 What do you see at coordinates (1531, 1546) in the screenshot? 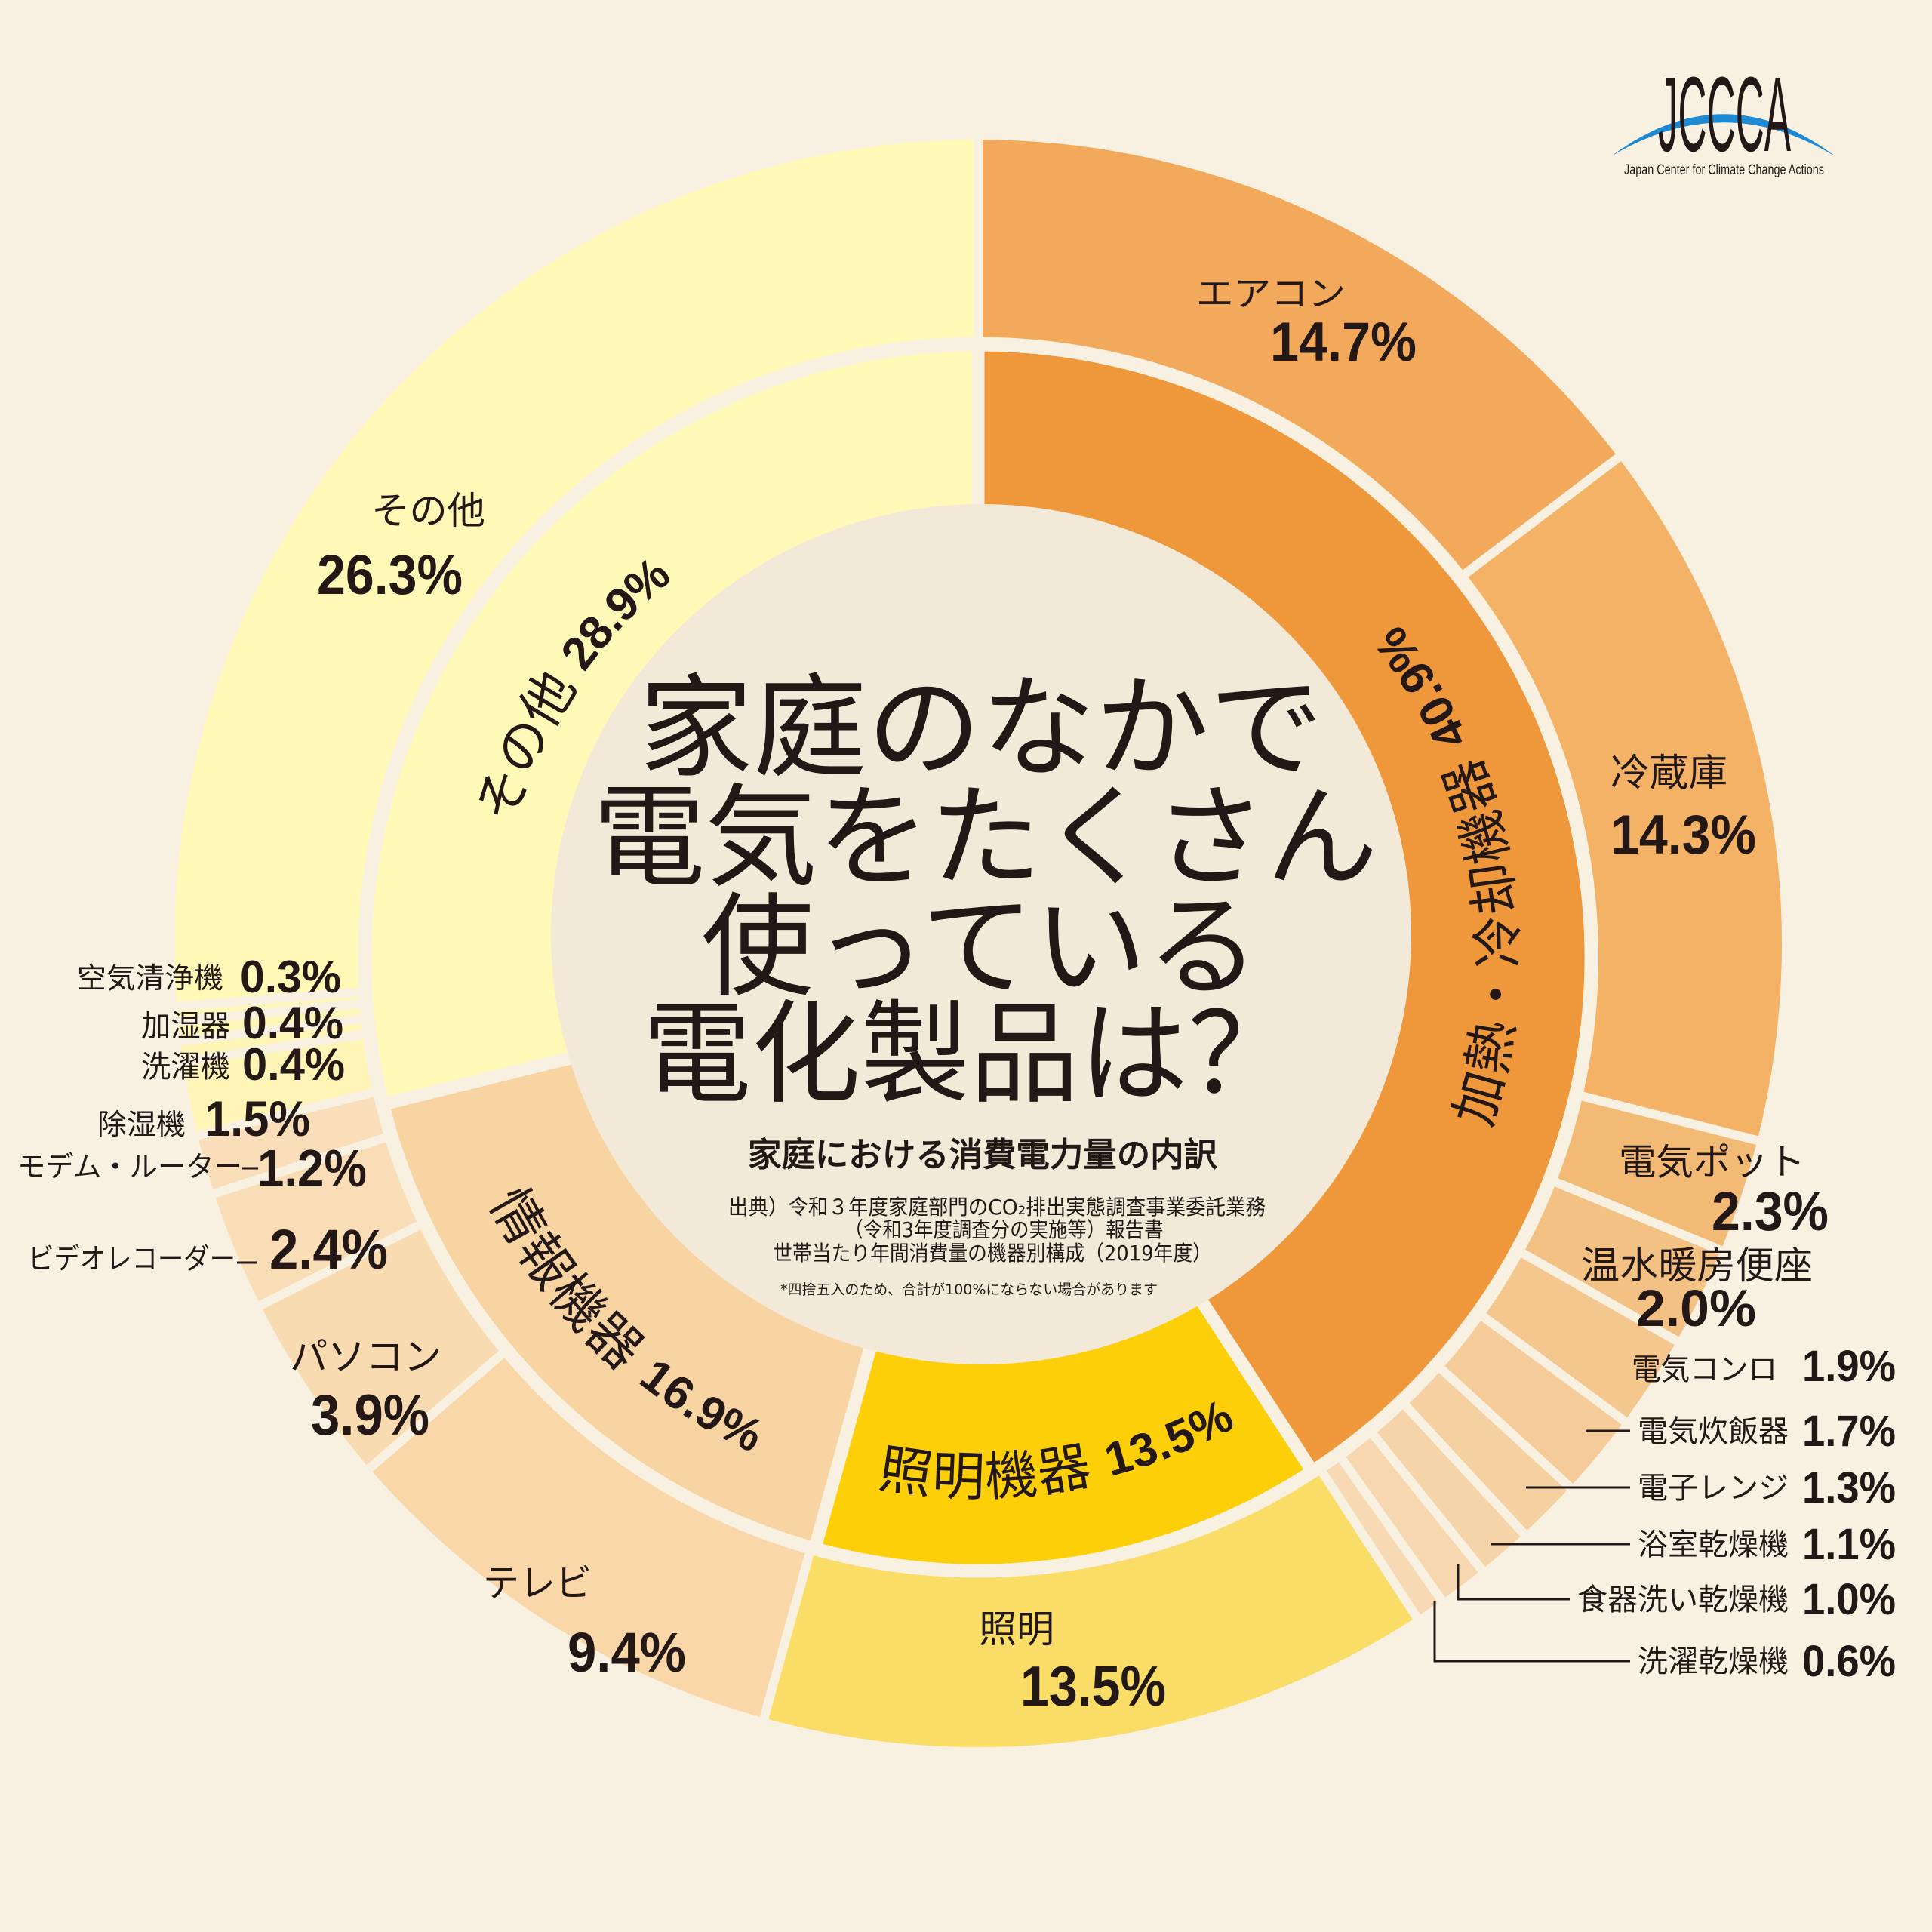
I see `leader-lines` at bounding box center [1531, 1546].